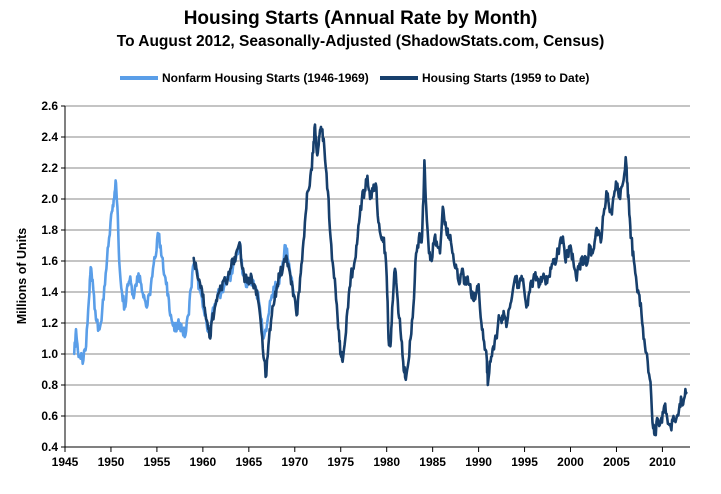  I want to click on y-tick-label: 1.8, so click(49, 230).